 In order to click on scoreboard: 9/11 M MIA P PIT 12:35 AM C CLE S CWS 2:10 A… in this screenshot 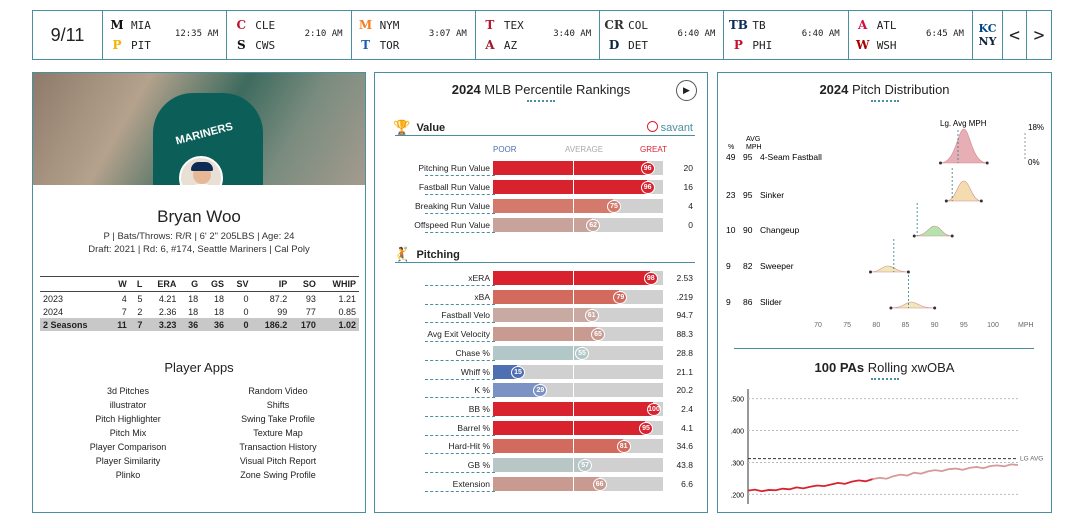, I will do `click(542, 35)`.